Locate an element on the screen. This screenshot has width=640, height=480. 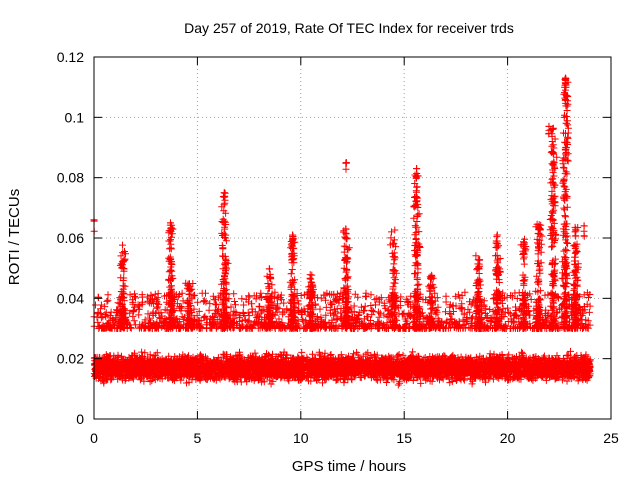
y-tick-label: 0.08 is located at coordinates (70, 178).